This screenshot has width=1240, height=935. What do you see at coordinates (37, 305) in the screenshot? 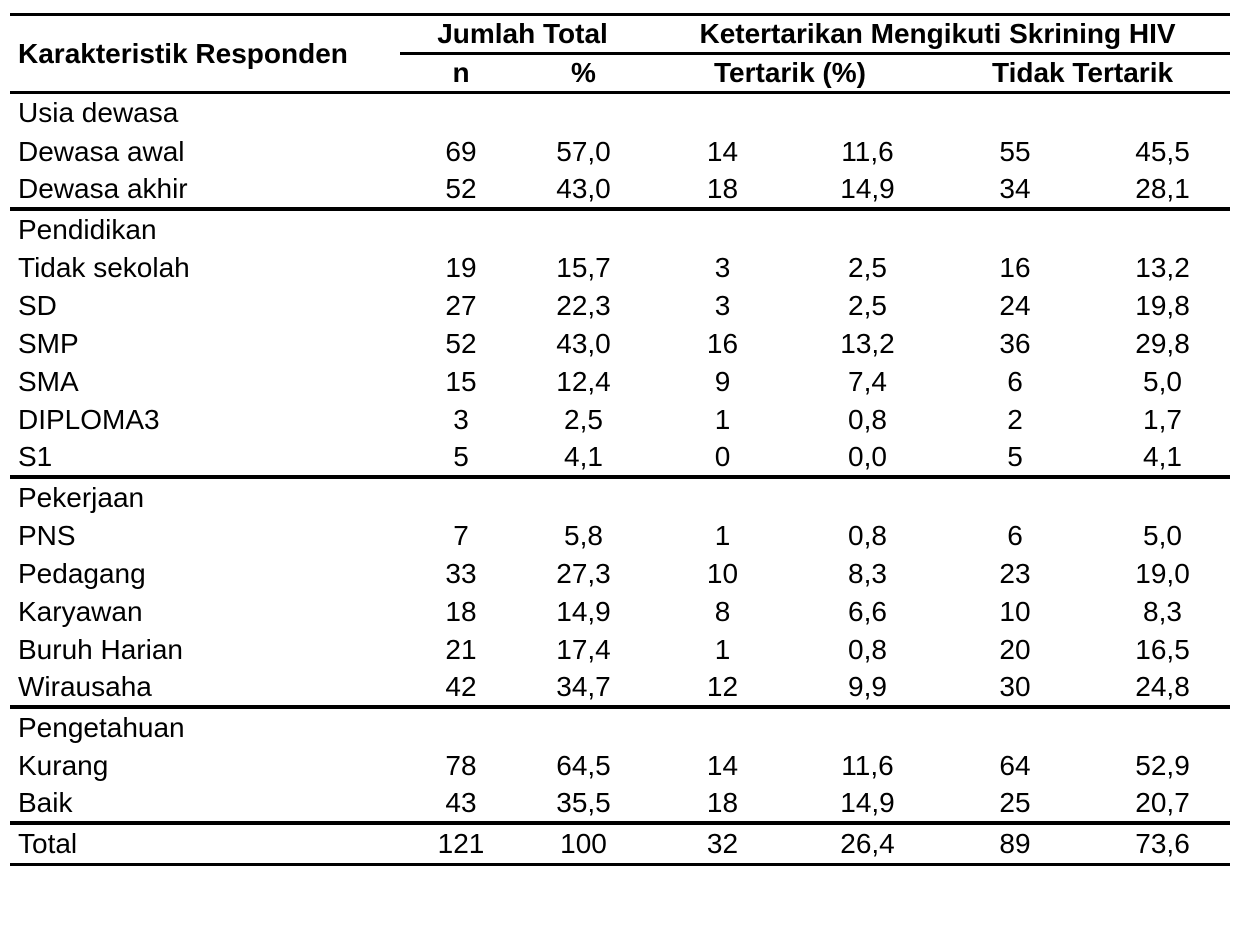
I see `row-label: SD` at bounding box center [37, 305].